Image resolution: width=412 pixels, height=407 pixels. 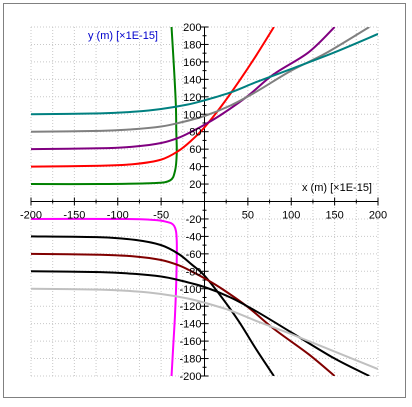 I want to click on y-tick-label: 140, so click(x=192, y=80).